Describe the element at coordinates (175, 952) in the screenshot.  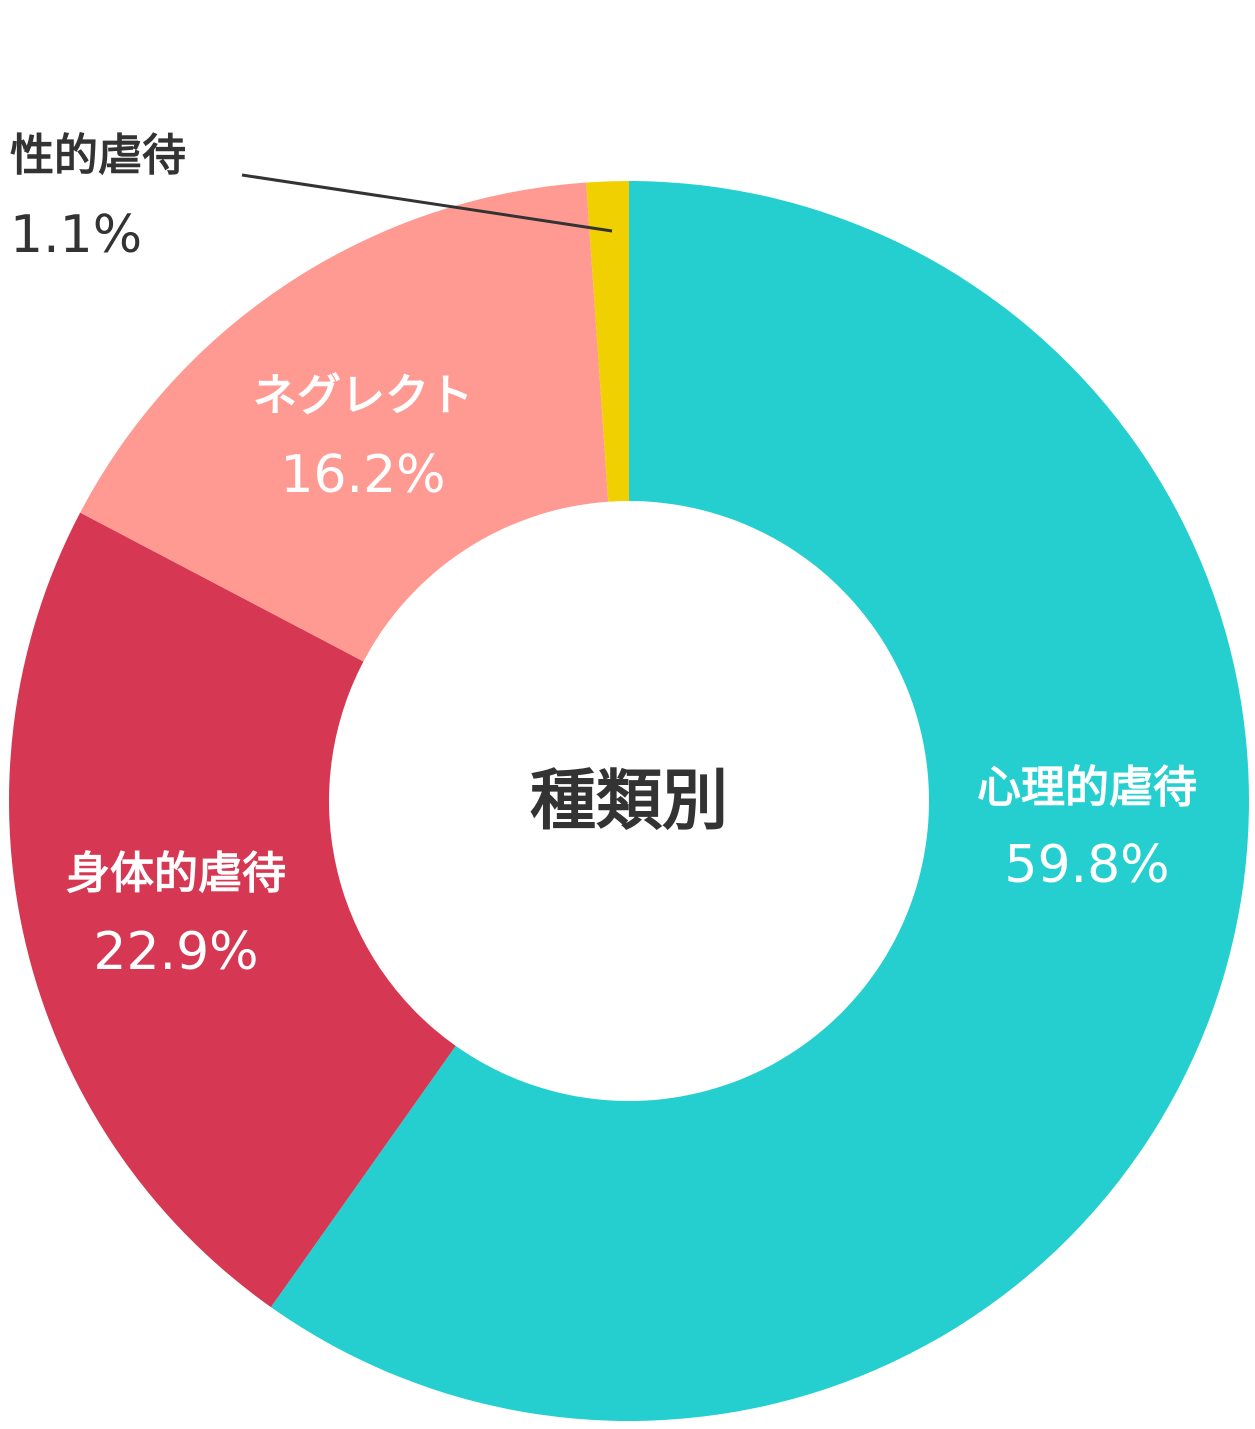
I see `value-label: 22.9%` at that location.